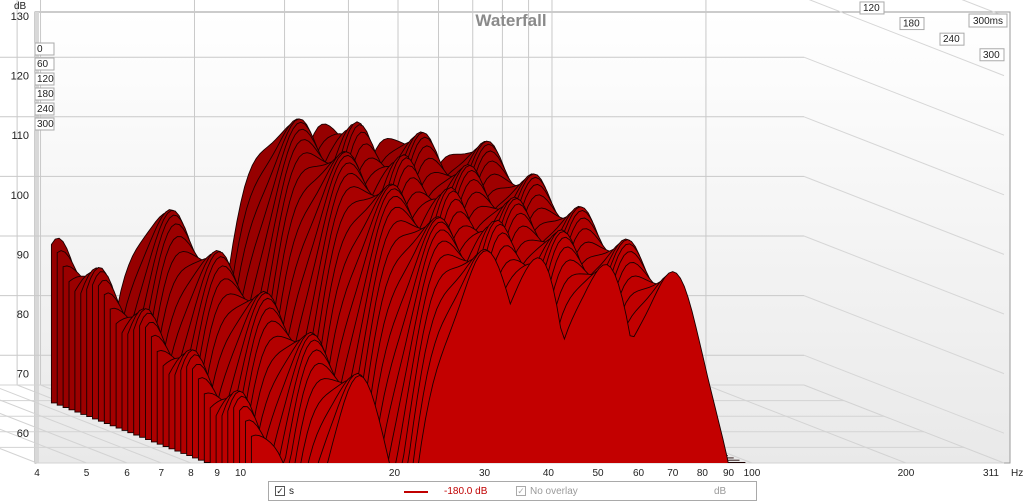 This screenshot has width=1024, height=503. I want to click on x-tick-label: 40, so click(549, 473).